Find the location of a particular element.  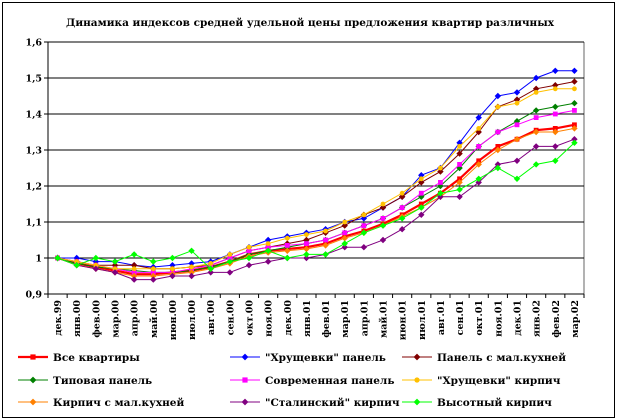

x-tick-label: окт.01 is located at coordinates (479, 318).